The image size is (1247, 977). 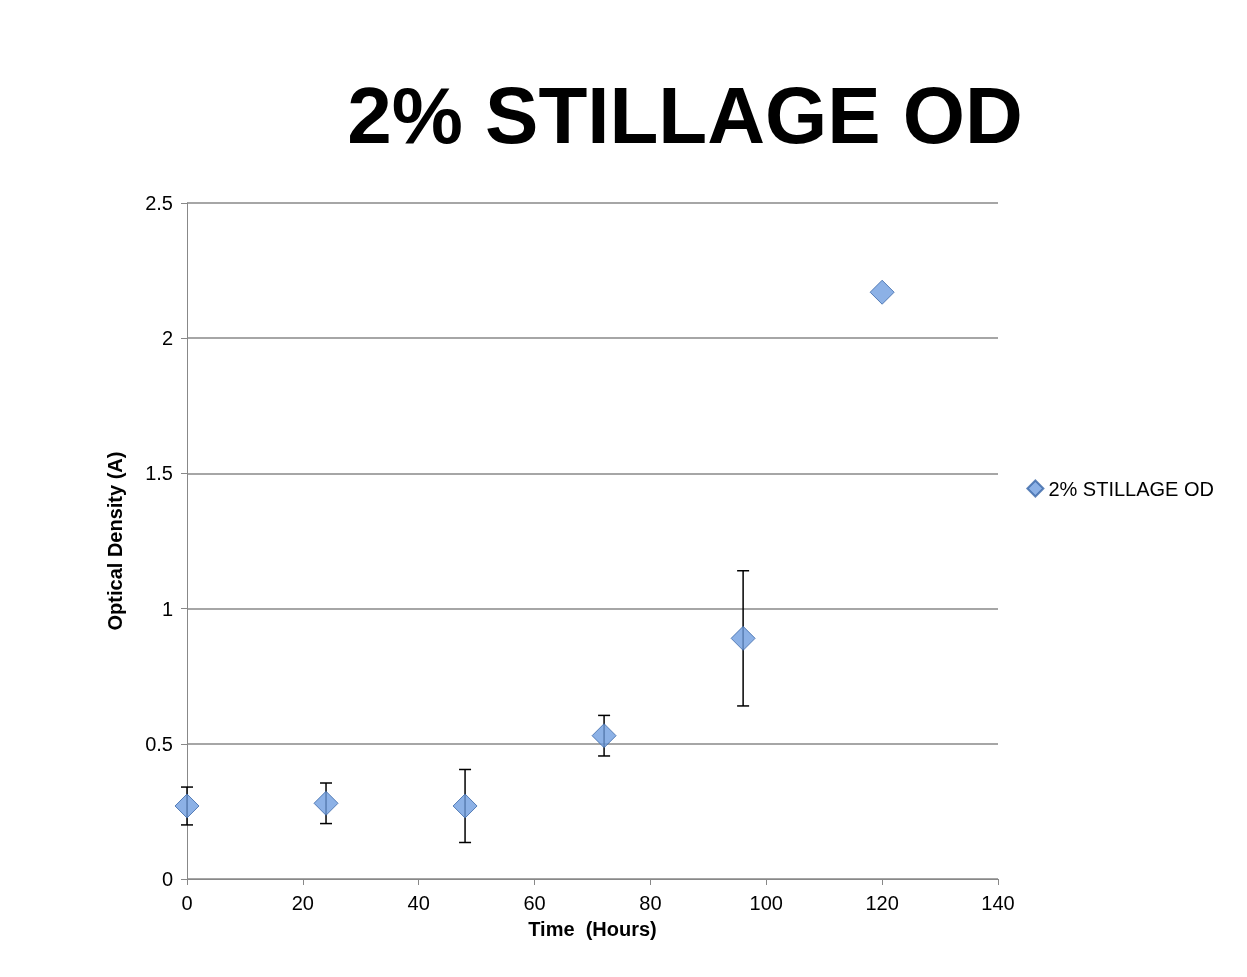 What do you see at coordinates (167, 608) in the screenshot?
I see `y-tick-label: 1` at bounding box center [167, 608].